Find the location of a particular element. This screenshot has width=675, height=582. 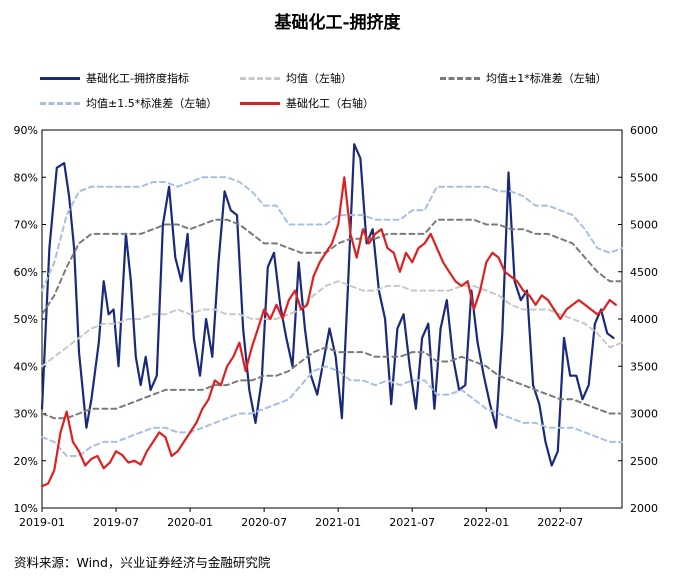

y-right-tick-label: 2500 is located at coordinates (644, 461).